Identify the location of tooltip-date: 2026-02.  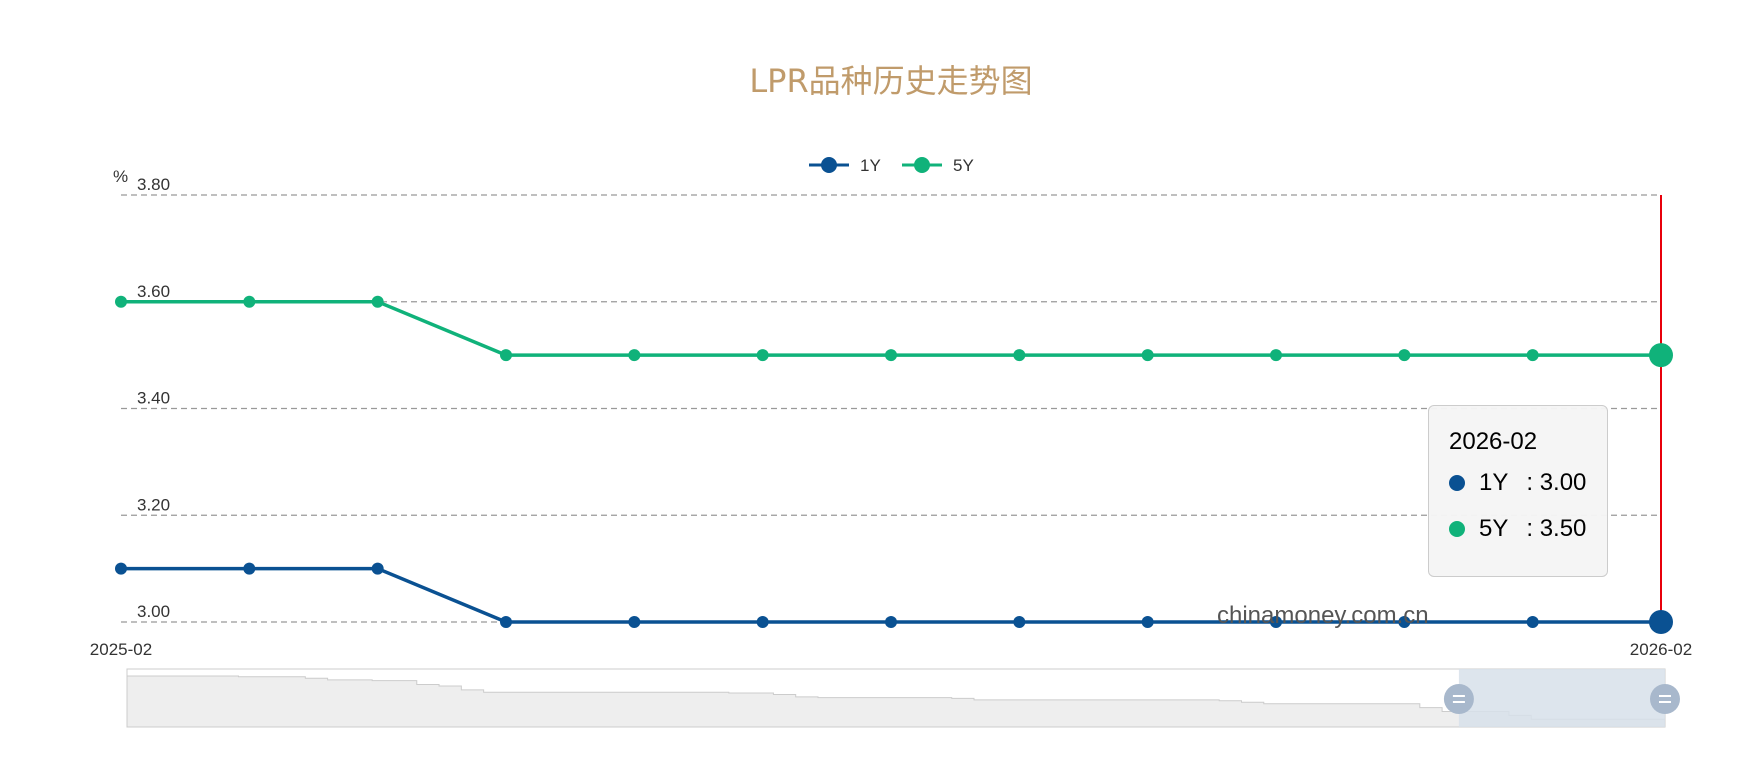
(1493, 441).